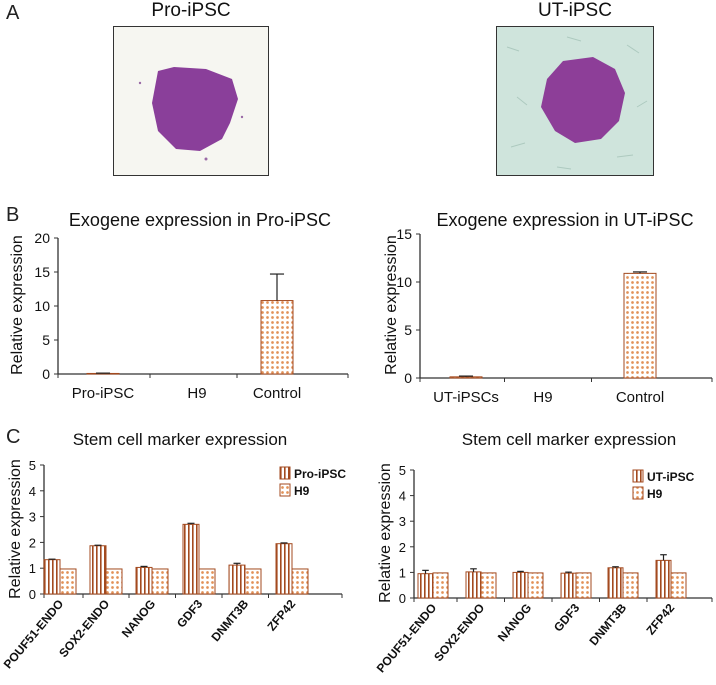 This screenshot has width=716, height=685. I want to click on photo-ut-ipsc-colony, so click(575, 101).